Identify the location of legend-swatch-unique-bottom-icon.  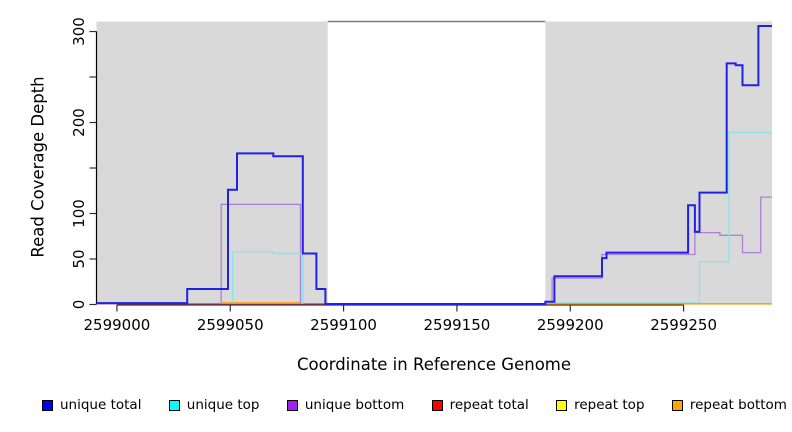
(292, 405).